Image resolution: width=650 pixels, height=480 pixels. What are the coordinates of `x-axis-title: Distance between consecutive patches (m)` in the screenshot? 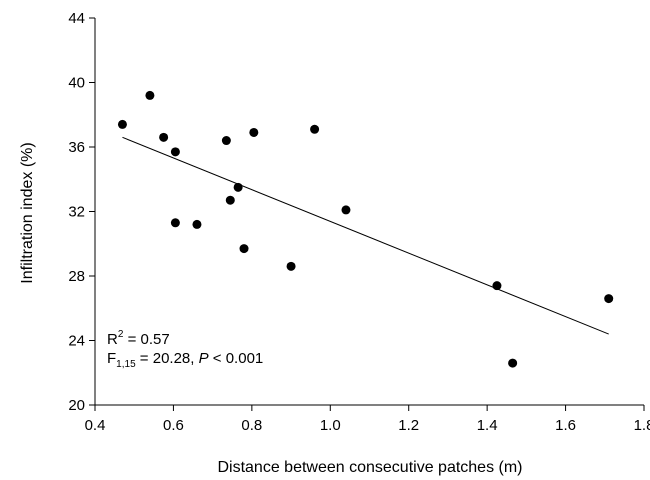 It's located at (369, 467).